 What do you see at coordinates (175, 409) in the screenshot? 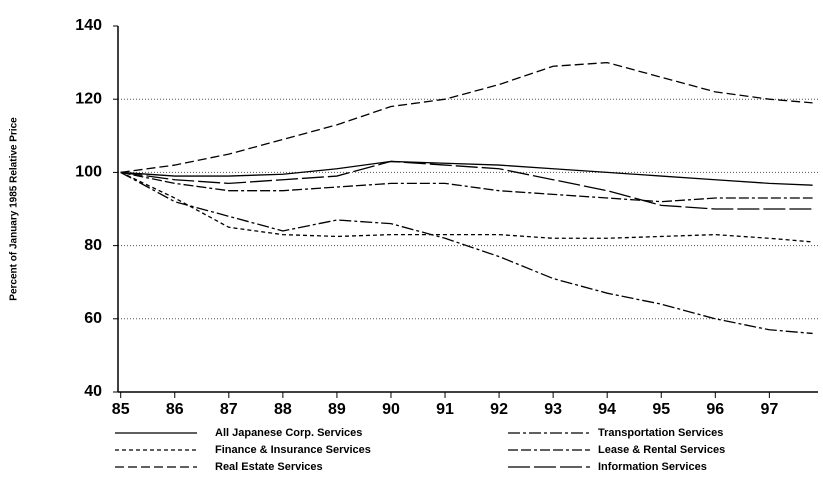
I see `x-tick-label: 86` at bounding box center [175, 409].